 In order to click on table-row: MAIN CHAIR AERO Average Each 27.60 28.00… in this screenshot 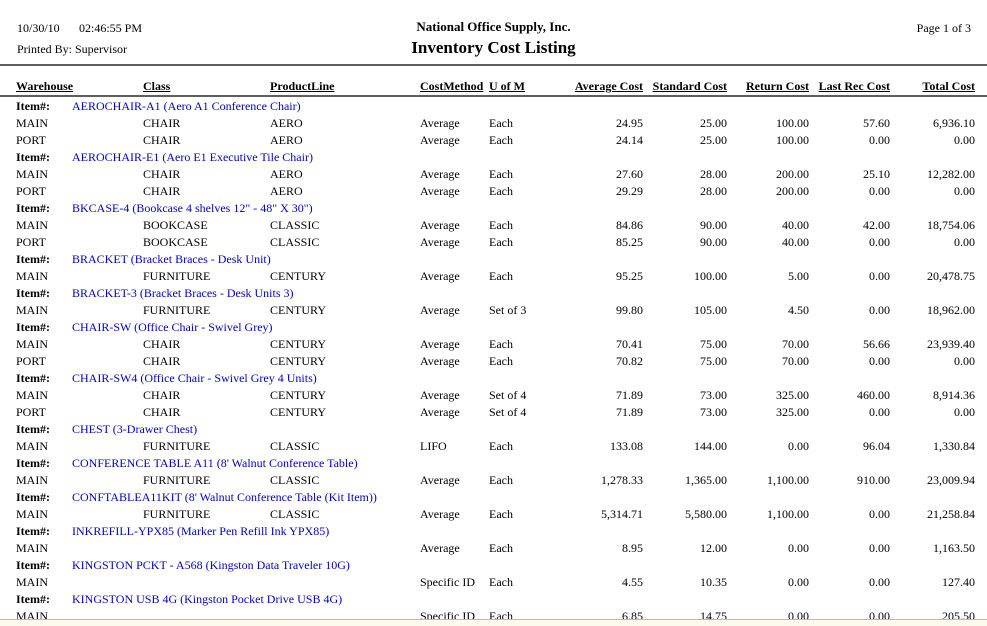, I will do `click(493, 174)`.